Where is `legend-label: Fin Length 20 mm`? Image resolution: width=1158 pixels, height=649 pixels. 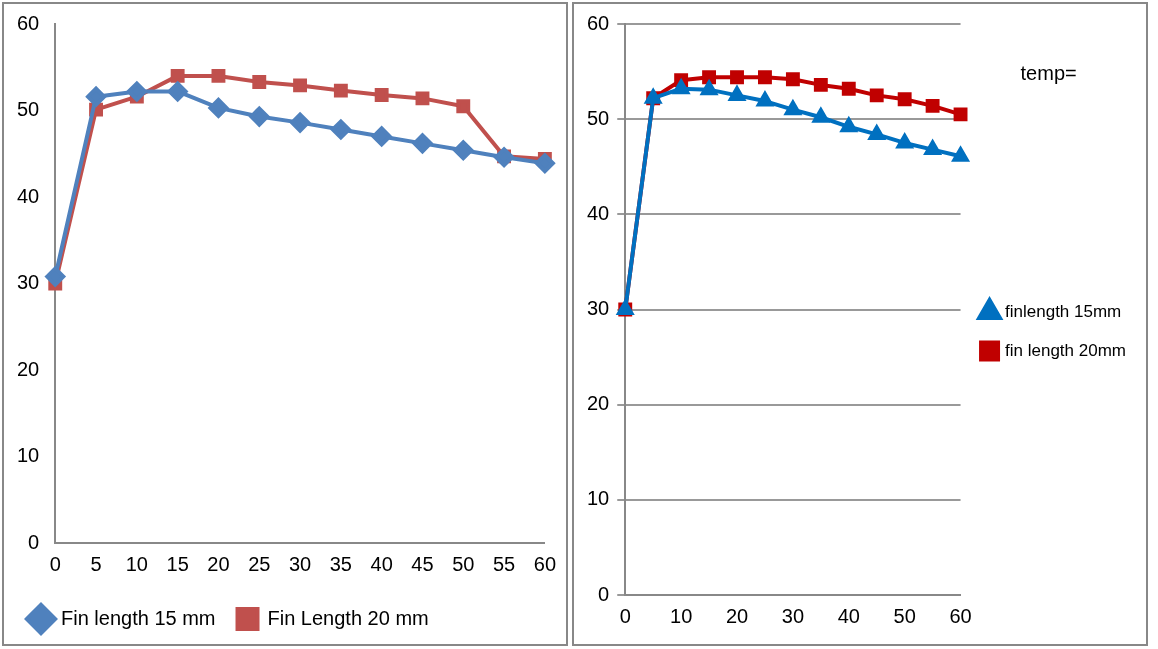 legend-label: Fin Length 20 mm is located at coordinates (348, 617).